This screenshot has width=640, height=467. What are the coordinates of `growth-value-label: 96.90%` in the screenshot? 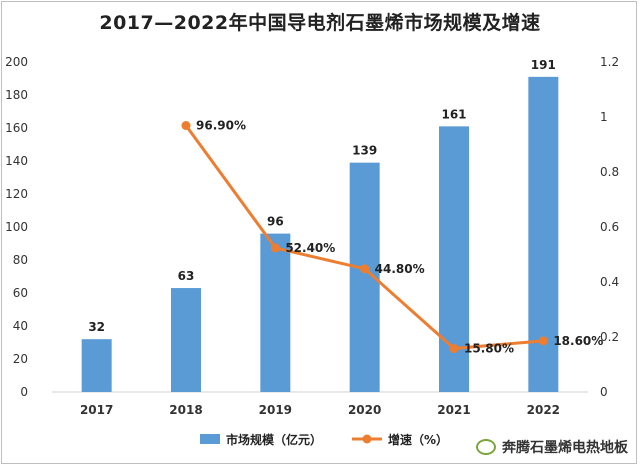 It's located at (221, 126).